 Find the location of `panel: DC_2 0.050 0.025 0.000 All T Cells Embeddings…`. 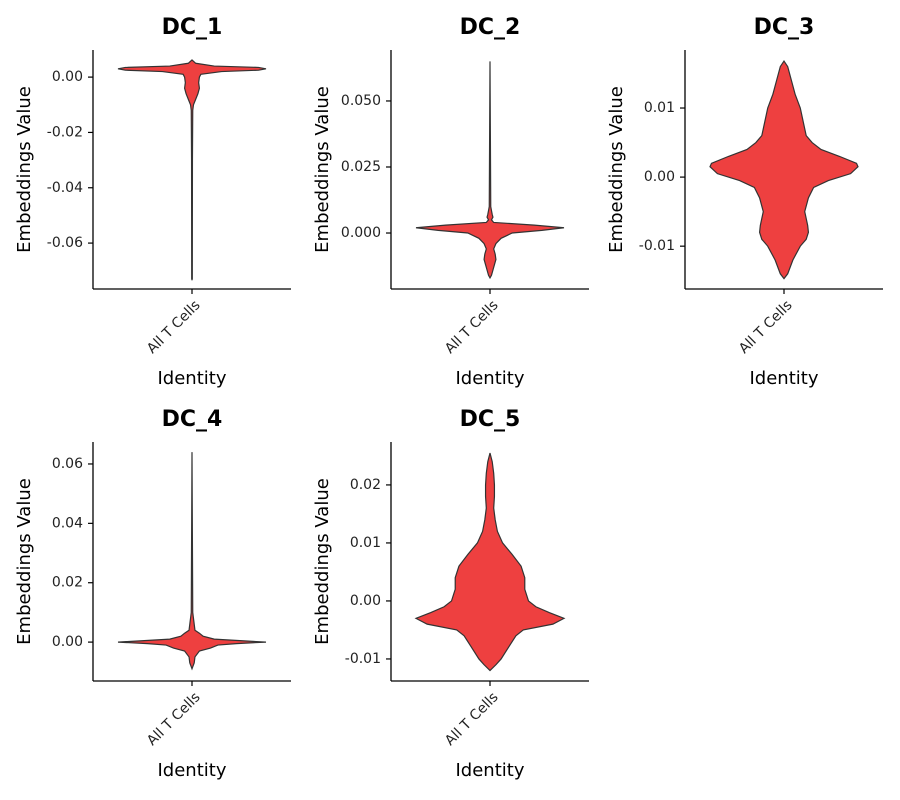

panel: DC_2 0.050 0.025 0.000 All T Cells Embeddings… is located at coordinates (450, 202).